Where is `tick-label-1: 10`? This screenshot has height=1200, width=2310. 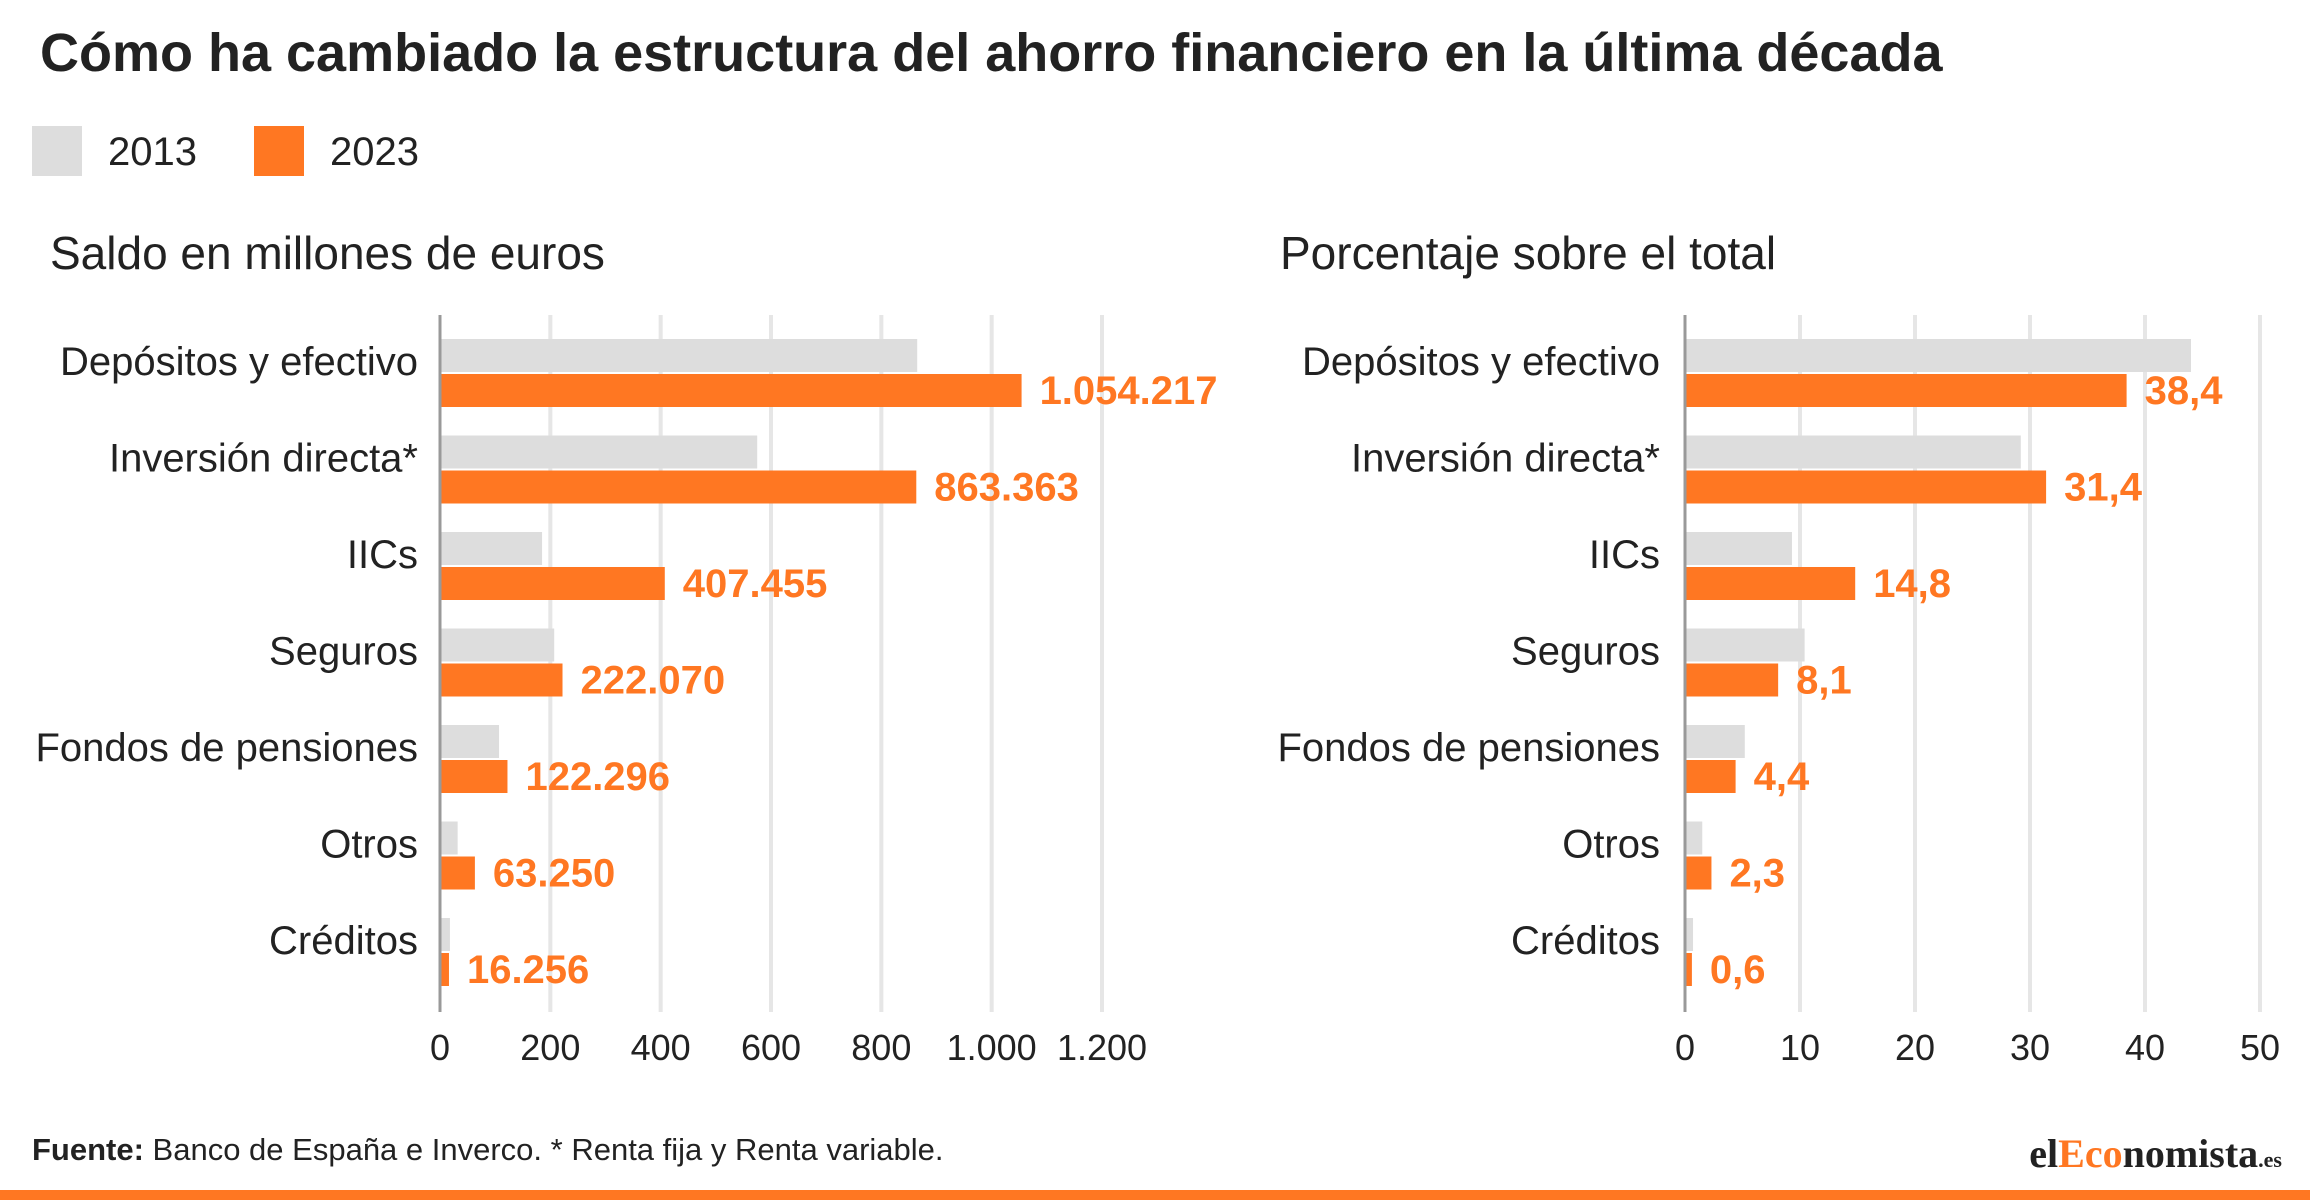 tick-label-1: 10 is located at coordinates (1800, 1047).